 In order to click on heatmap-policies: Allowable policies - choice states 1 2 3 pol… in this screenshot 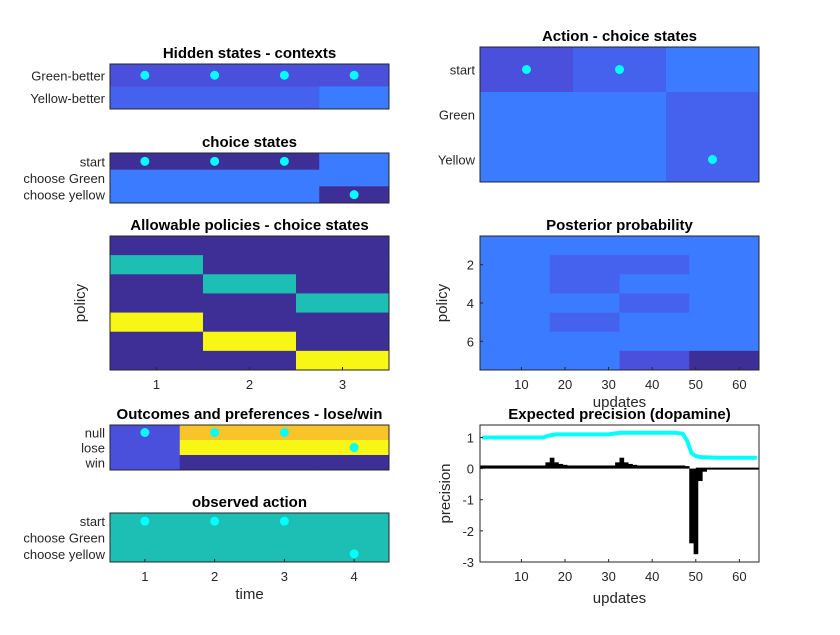, I will do `click(231, 304)`.